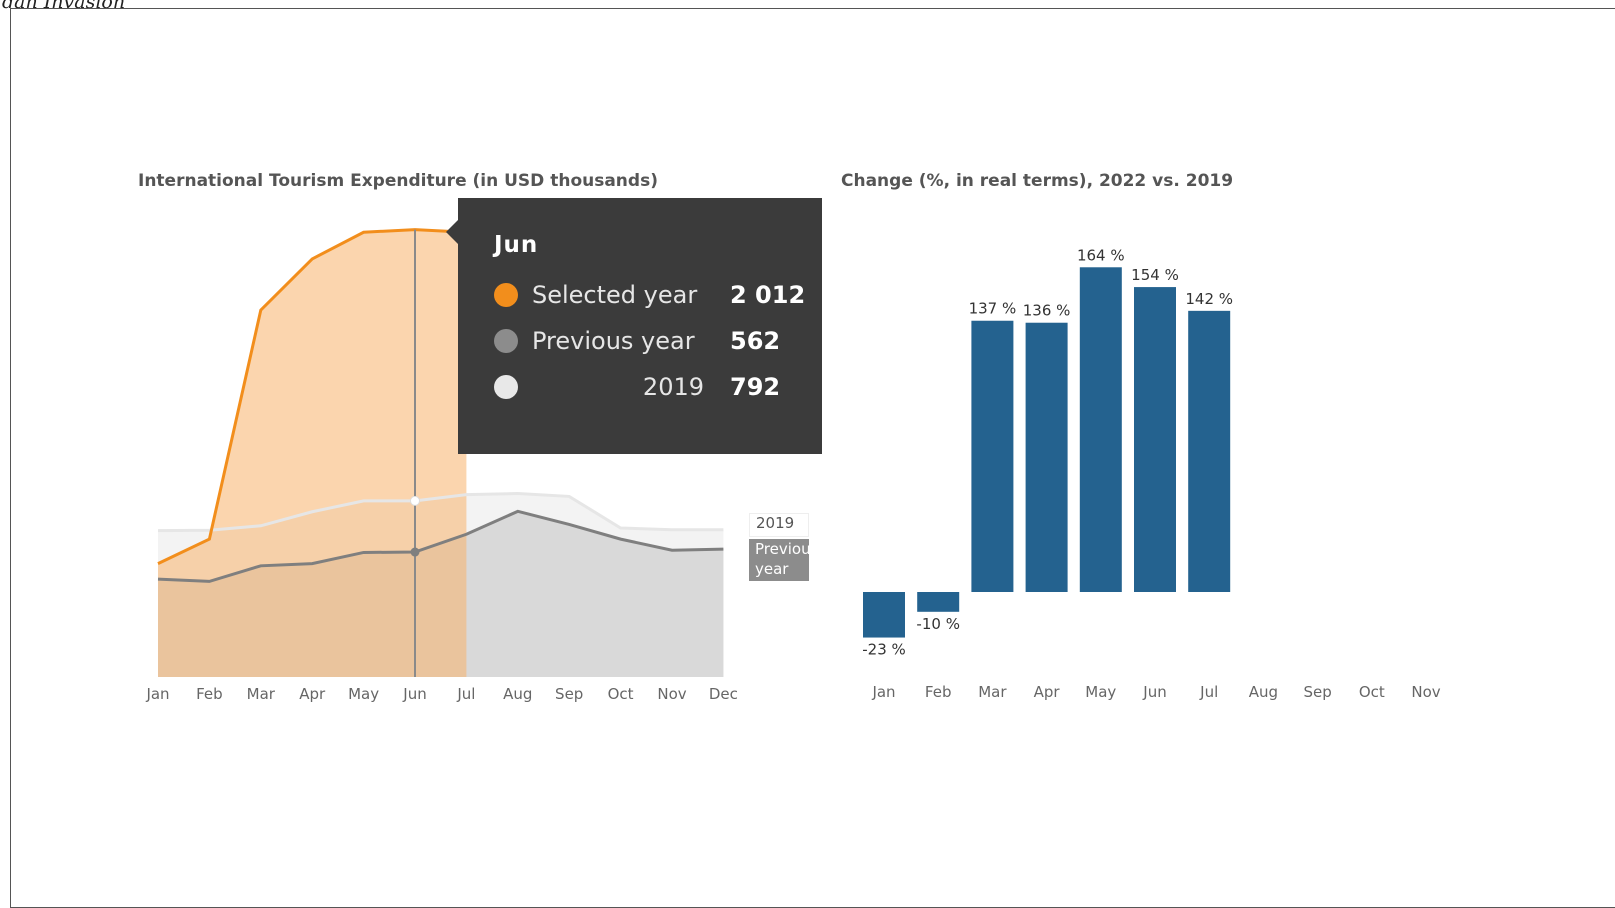 The height and width of the screenshot is (908, 1615). Describe the element at coordinates (723, 694) in the screenshot. I see `x-tick-label: Dec` at that location.